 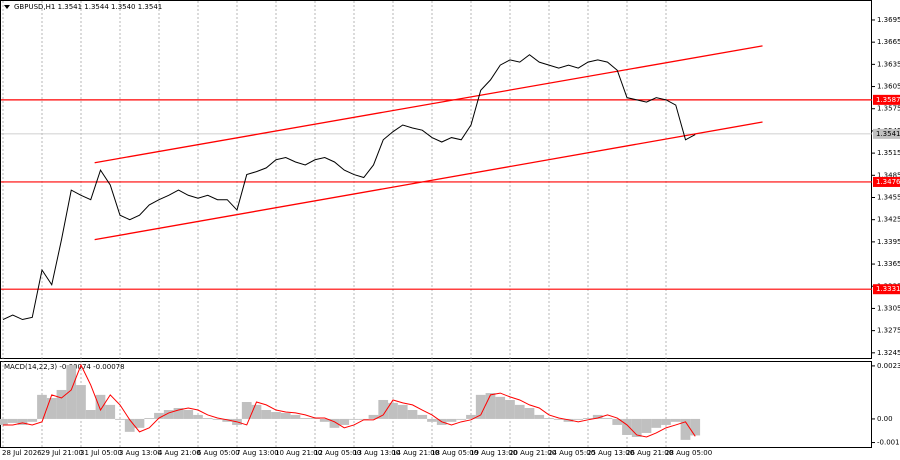 I want to click on y-tick-label: -0.00106, so click(x=888, y=443).